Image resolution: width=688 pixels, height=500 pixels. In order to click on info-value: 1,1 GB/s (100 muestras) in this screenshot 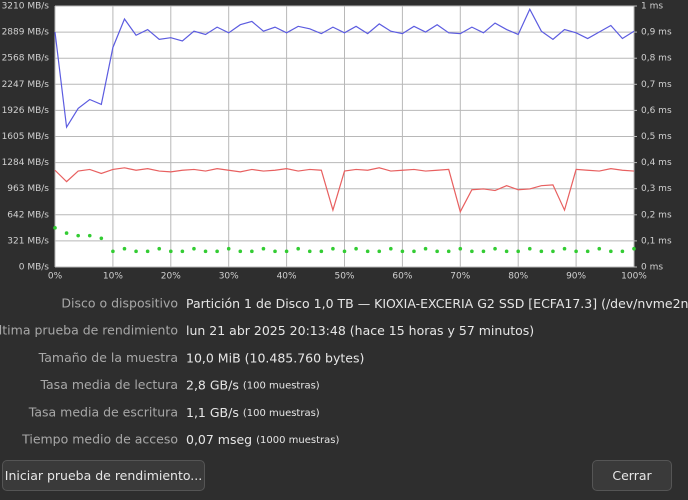, I will do `click(253, 411)`.